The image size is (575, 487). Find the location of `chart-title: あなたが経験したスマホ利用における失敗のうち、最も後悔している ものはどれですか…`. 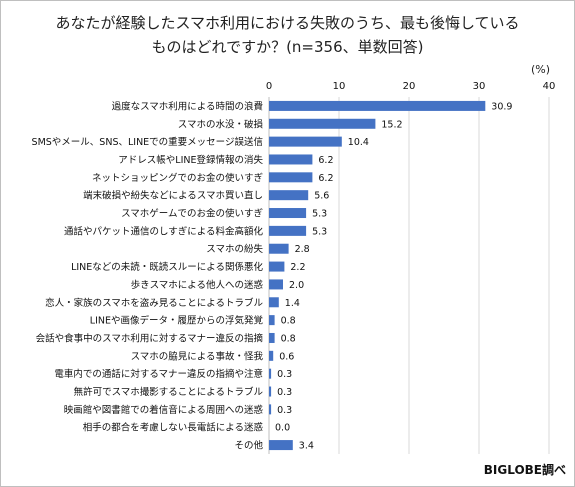

chart-title: あなたが経験したスマホ利用における失敗のうち、最も後悔している ものはどれですか… is located at coordinates (287, 35).